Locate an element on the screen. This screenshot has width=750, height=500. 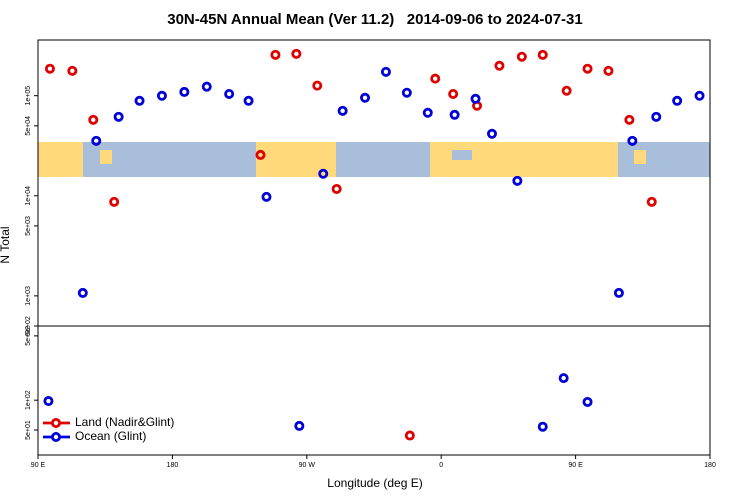
y-tick-label: 5e+04 is located at coordinates (28, 126).